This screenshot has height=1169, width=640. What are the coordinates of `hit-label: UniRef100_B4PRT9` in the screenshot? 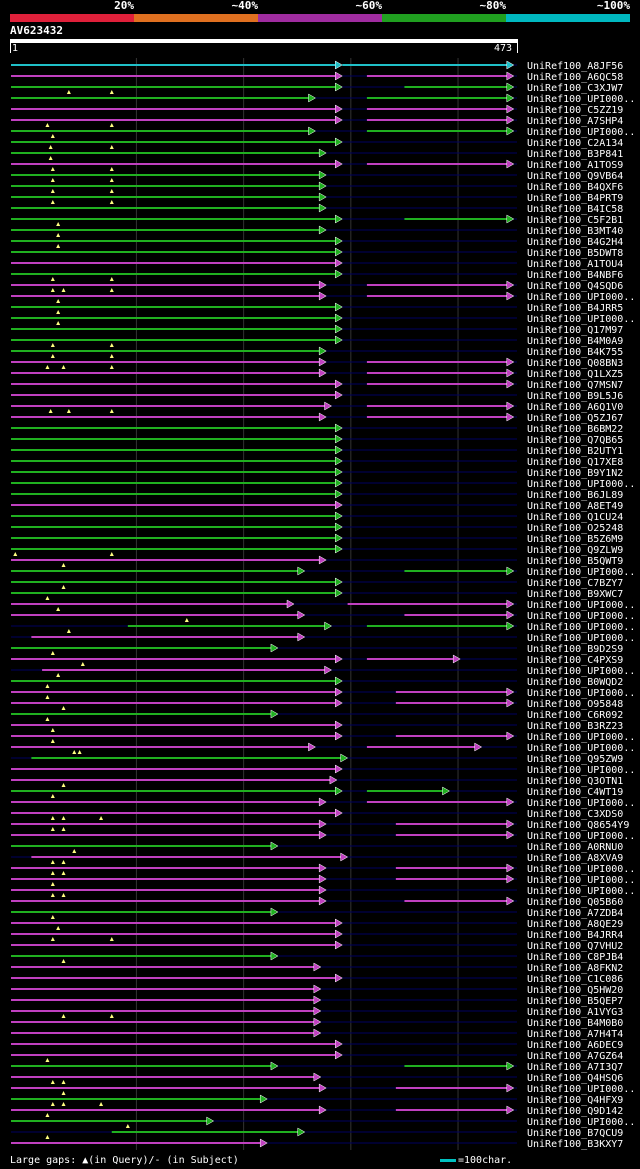 It's located at (575, 198).